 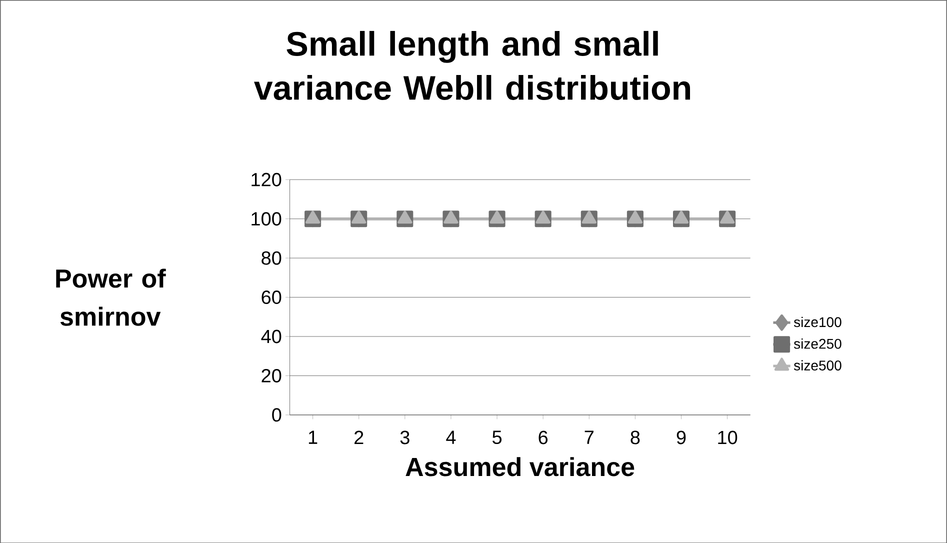 What do you see at coordinates (405, 437) in the screenshot?
I see `x-tick-label: 3` at bounding box center [405, 437].